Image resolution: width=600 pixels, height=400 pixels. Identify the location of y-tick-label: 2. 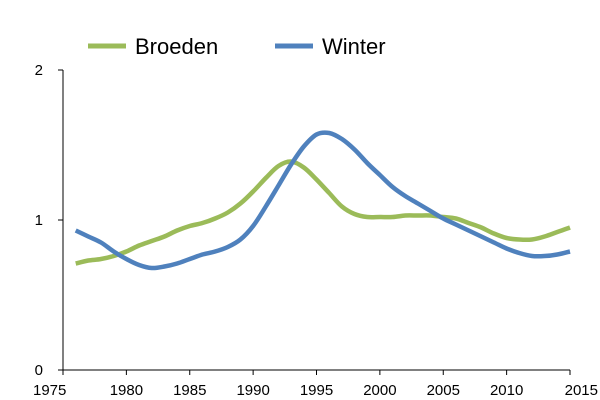
(39, 70).